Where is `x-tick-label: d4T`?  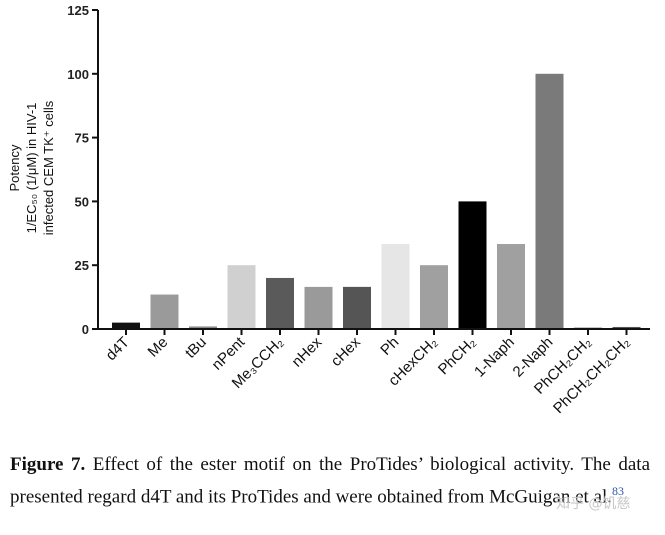
x-tick-label: d4T is located at coordinates (118, 349).